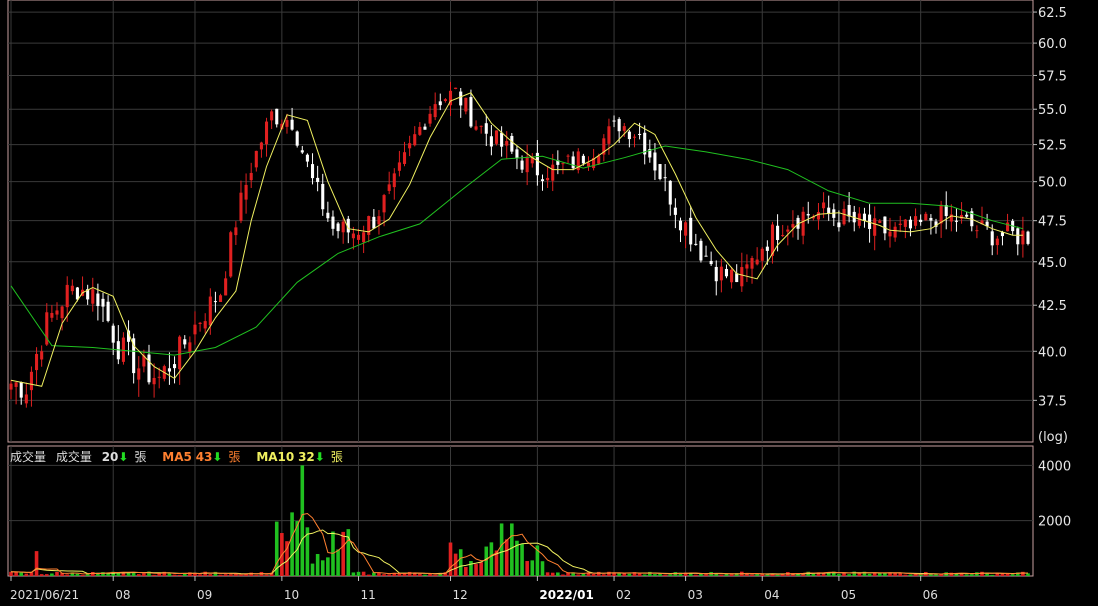  I want to click on y-tick-label: 37.5, so click(1052, 401).